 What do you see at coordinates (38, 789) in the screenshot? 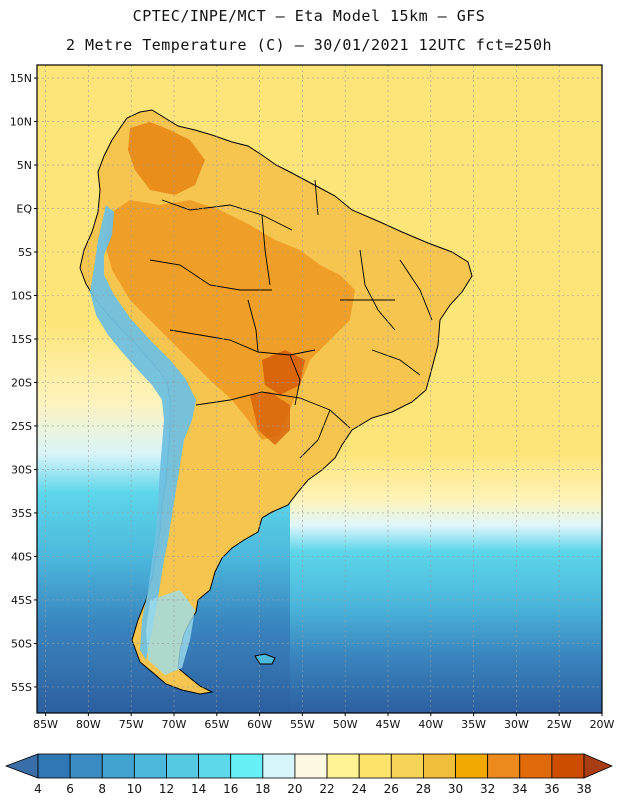
I see `colorbar-label: 4` at bounding box center [38, 789].